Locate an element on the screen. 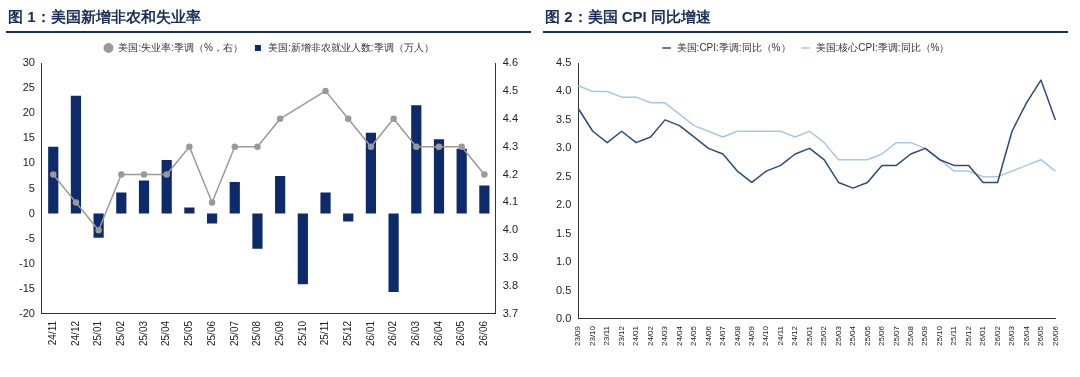  y-tick-label: 2.5 is located at coordinates (563, 175).